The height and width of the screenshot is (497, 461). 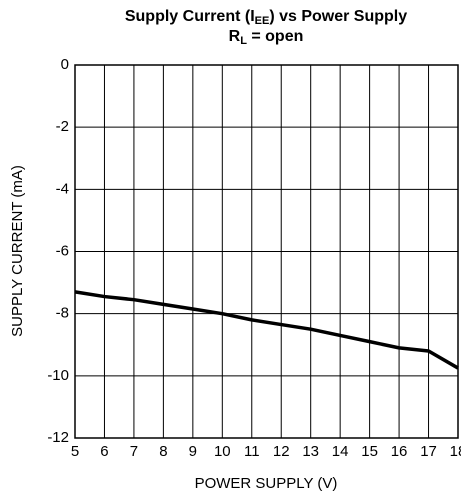 I want to click on x-tick-label: 11, so click(x=252, y=451).